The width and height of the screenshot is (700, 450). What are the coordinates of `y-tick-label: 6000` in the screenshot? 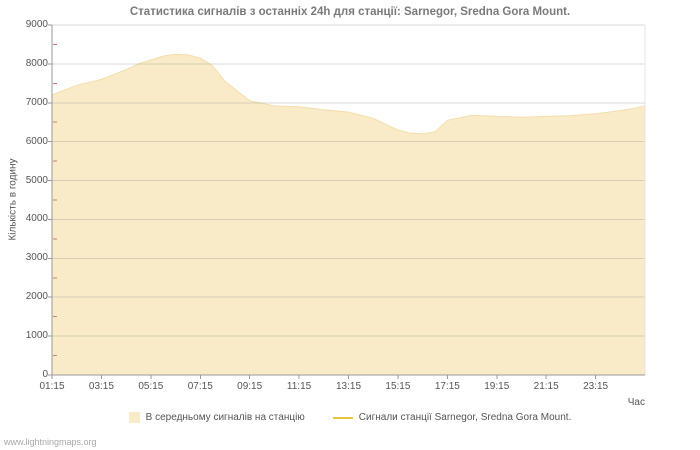 It's located at (36, 141).